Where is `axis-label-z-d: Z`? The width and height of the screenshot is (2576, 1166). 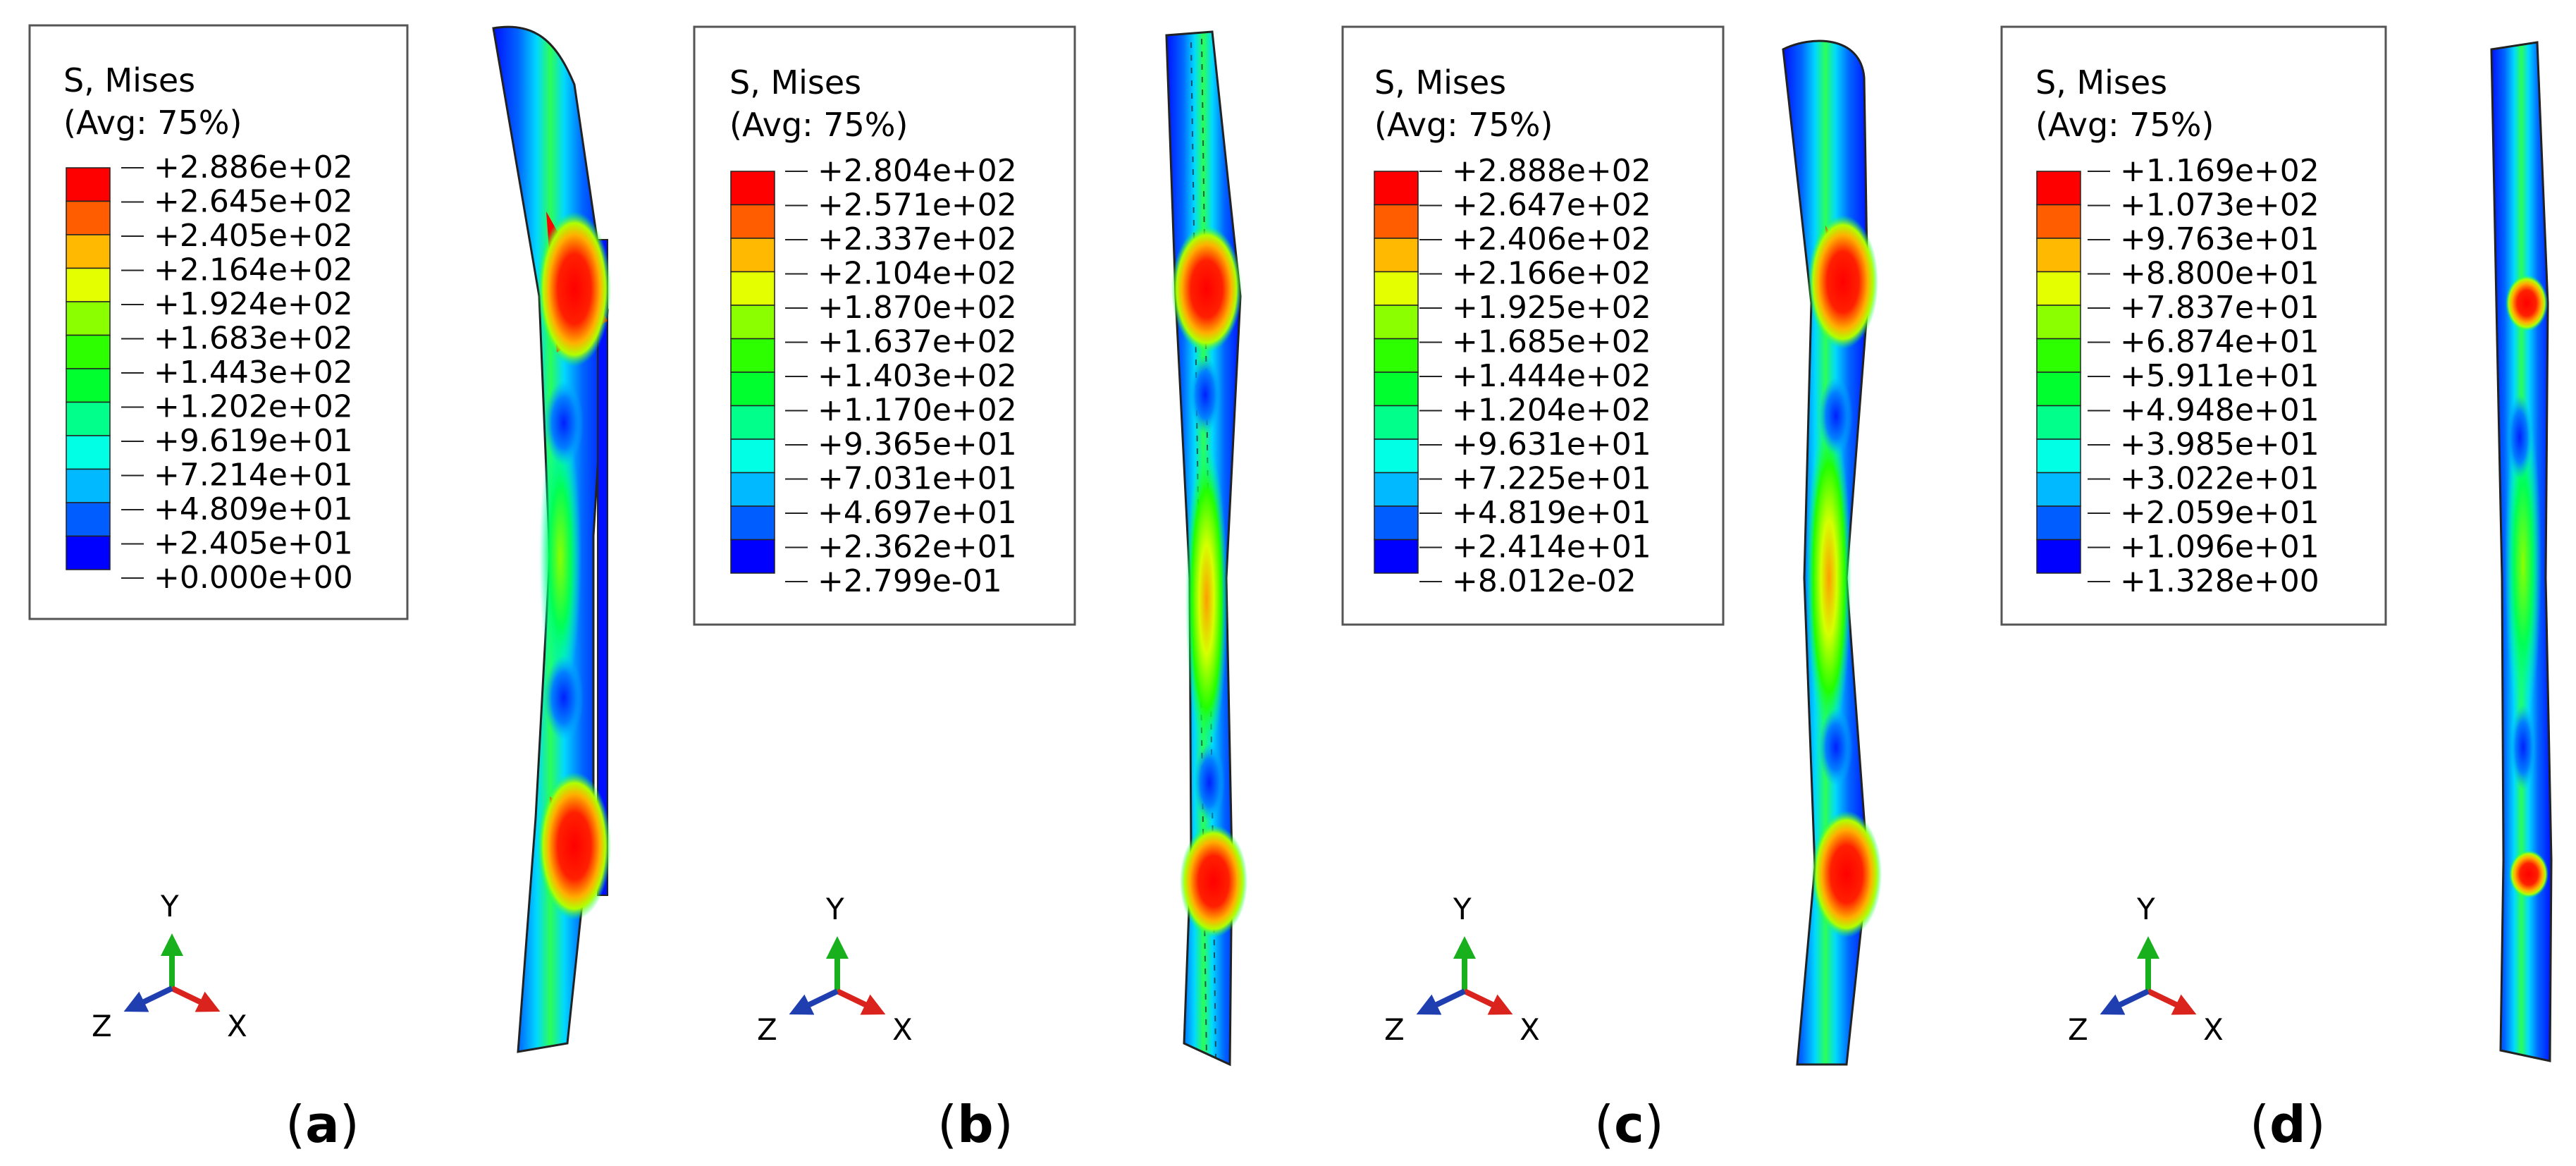 axis-label-z-d: Z is located at coordinates (2078, 1029).